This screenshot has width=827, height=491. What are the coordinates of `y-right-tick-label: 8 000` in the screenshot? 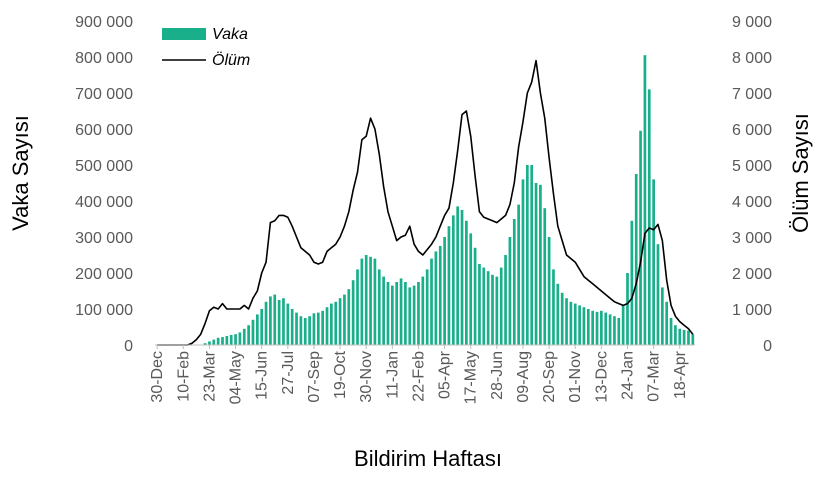 It's located at (752, 58).